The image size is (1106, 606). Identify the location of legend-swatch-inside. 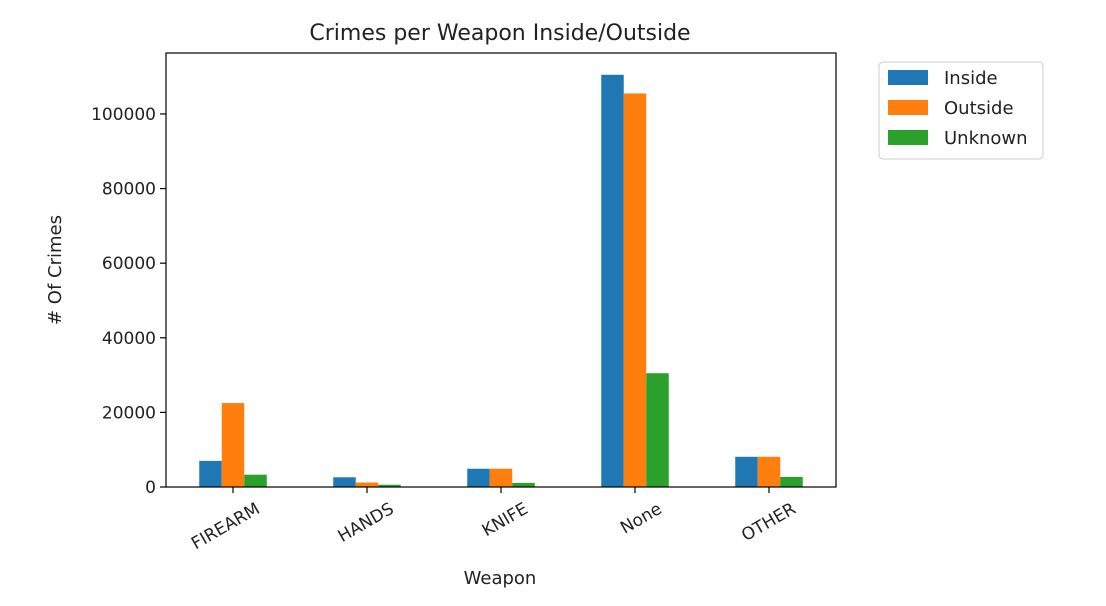
(908, 77).